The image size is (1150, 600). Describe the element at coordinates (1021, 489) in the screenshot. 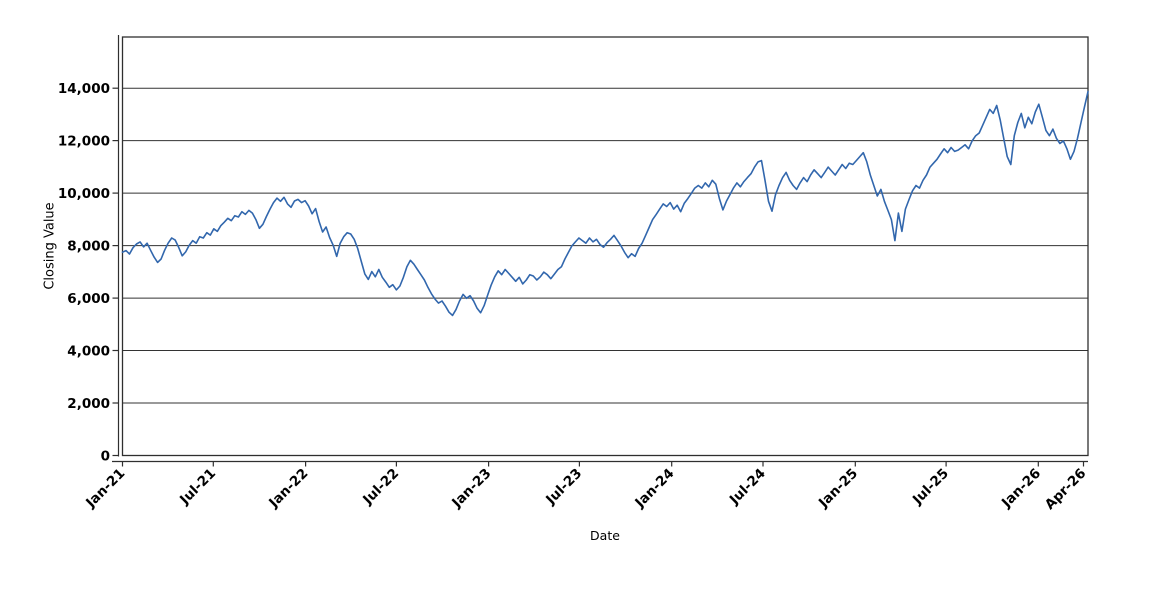

I see `x-tick-label: Jan-26` at that location.